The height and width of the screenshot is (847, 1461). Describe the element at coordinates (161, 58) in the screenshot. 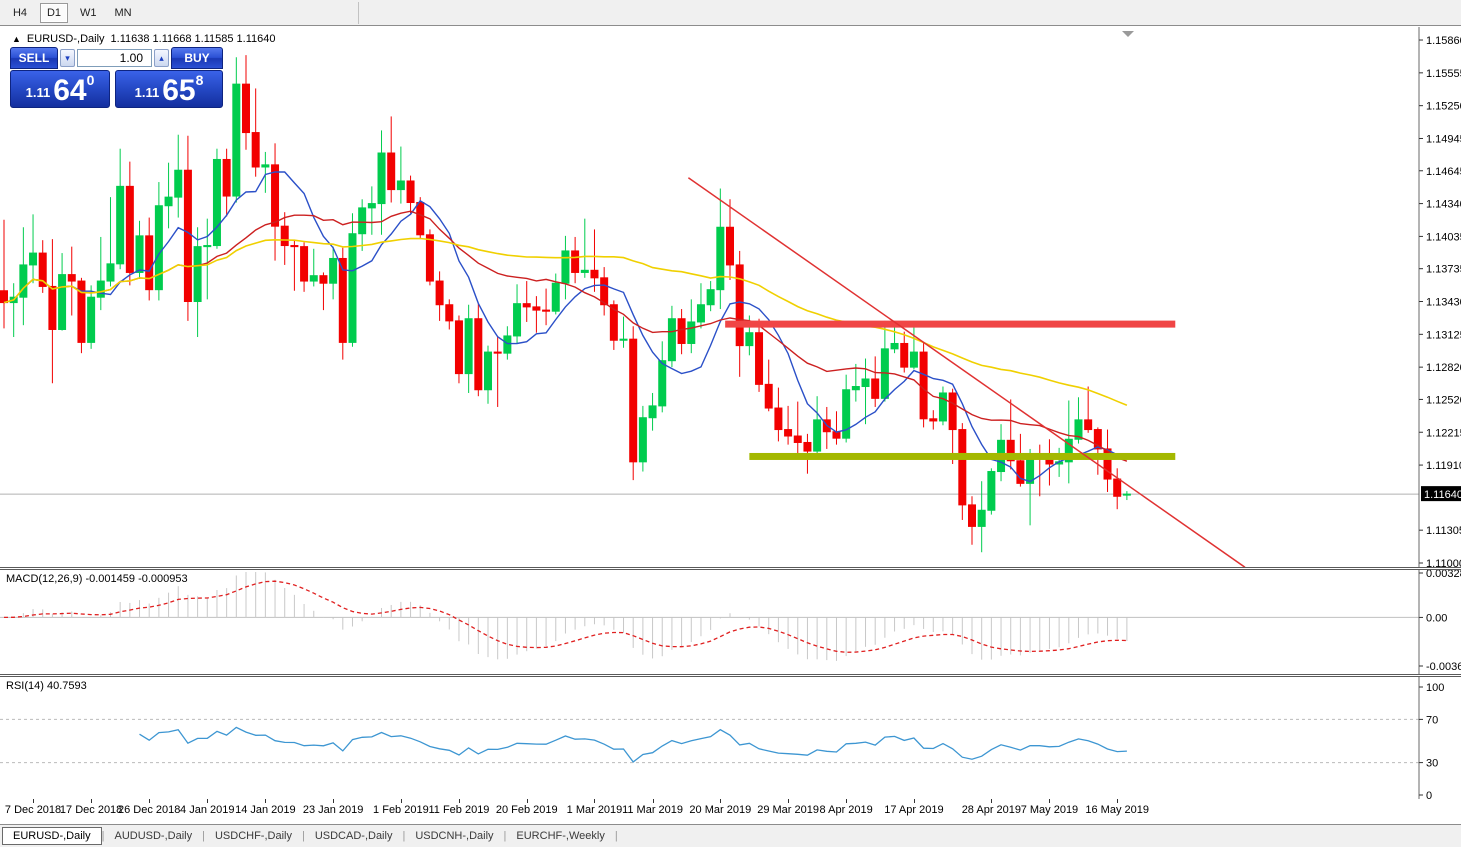

I see `volume-up-icon: ▴` at that location.